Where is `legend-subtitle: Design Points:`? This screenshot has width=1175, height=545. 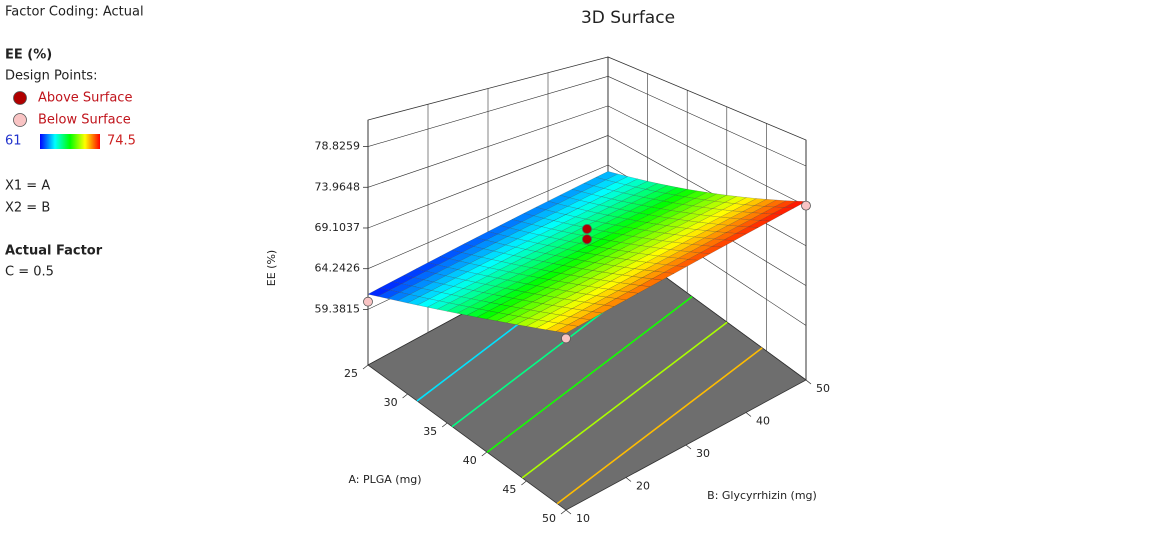 legend-subtitle: Design Points: is located at coordinates (51, 76).